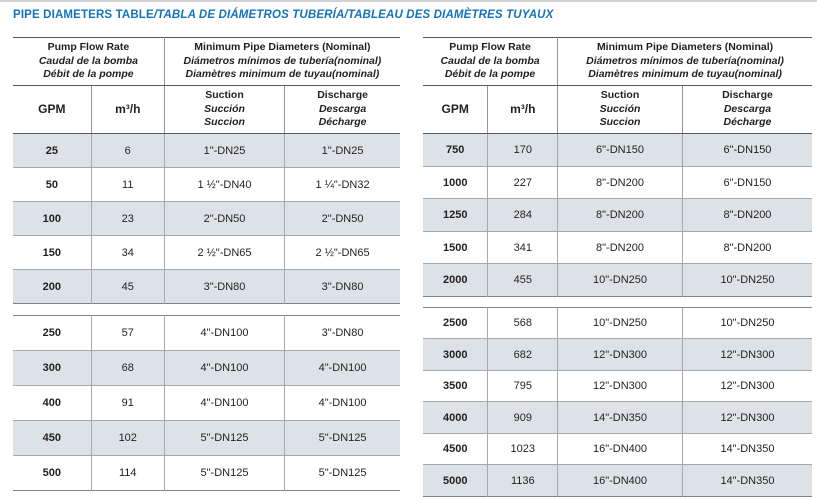 The width and height of the screenshot is (817, 500). I want to click on m3h-cell: 682, so click(522, 354).